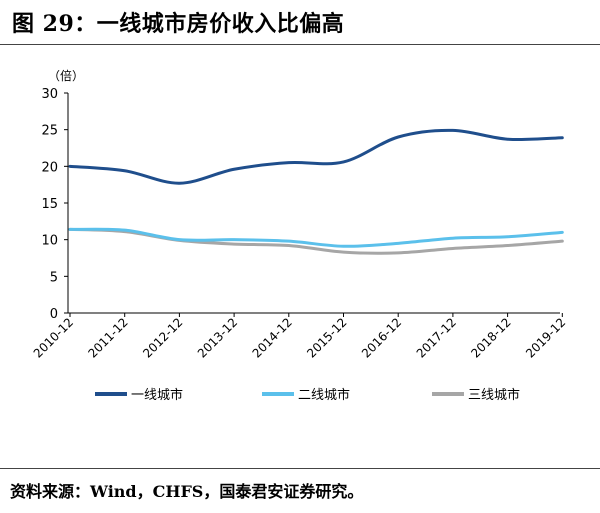 This screenshot has width=600, height=513. What do you see at coordinates (217, 337) in the screenshot?
I see `x-tick-label: 2013-12` at bounding box center [217, 337].